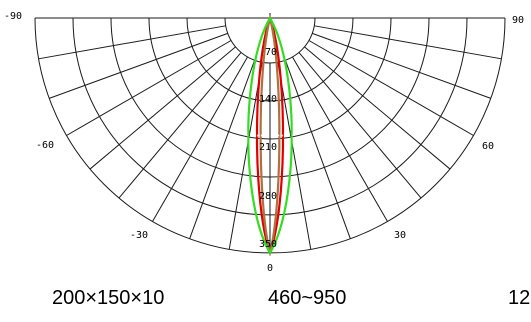 This screenshot has height=322, width=531. I want to click on angle-label-minus30: -30, so click(139, 235).